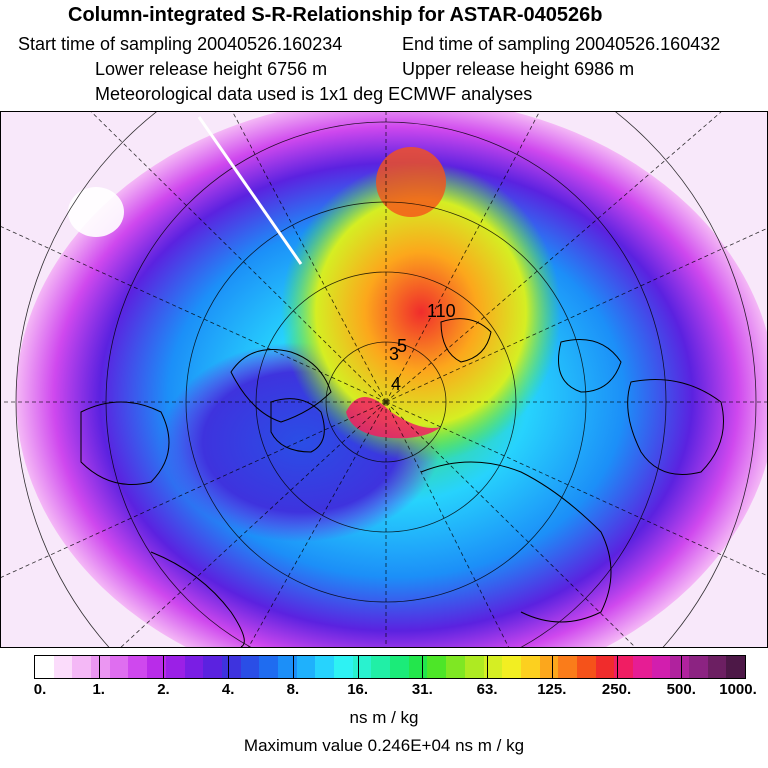  Describe the element at coordinates (681, 689) in the screenshot. I see `colorbar-tick-label: 500.` at that location.